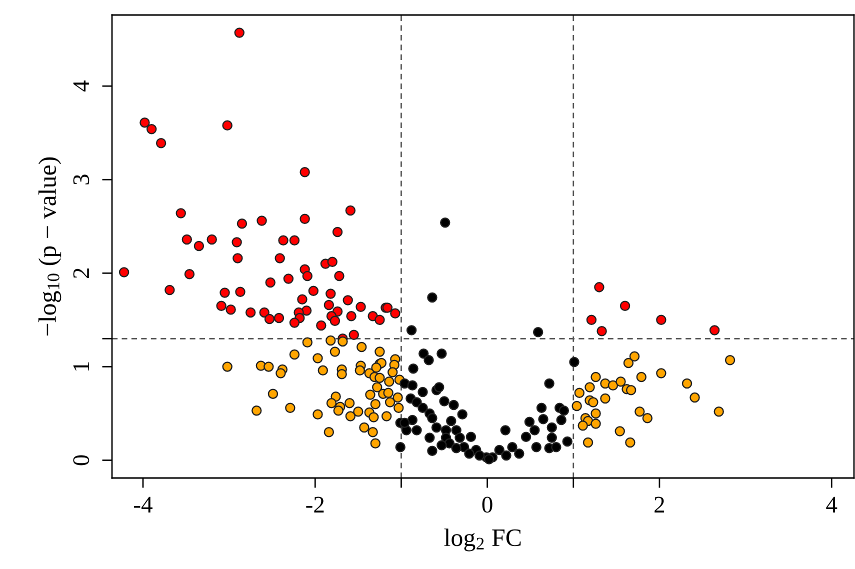 This screenshot has height=569, width=855. What do you see at coordinates (659, 504) in the screenshot?
I see `x-tick-label: 2` at bounding box center [659, 504].